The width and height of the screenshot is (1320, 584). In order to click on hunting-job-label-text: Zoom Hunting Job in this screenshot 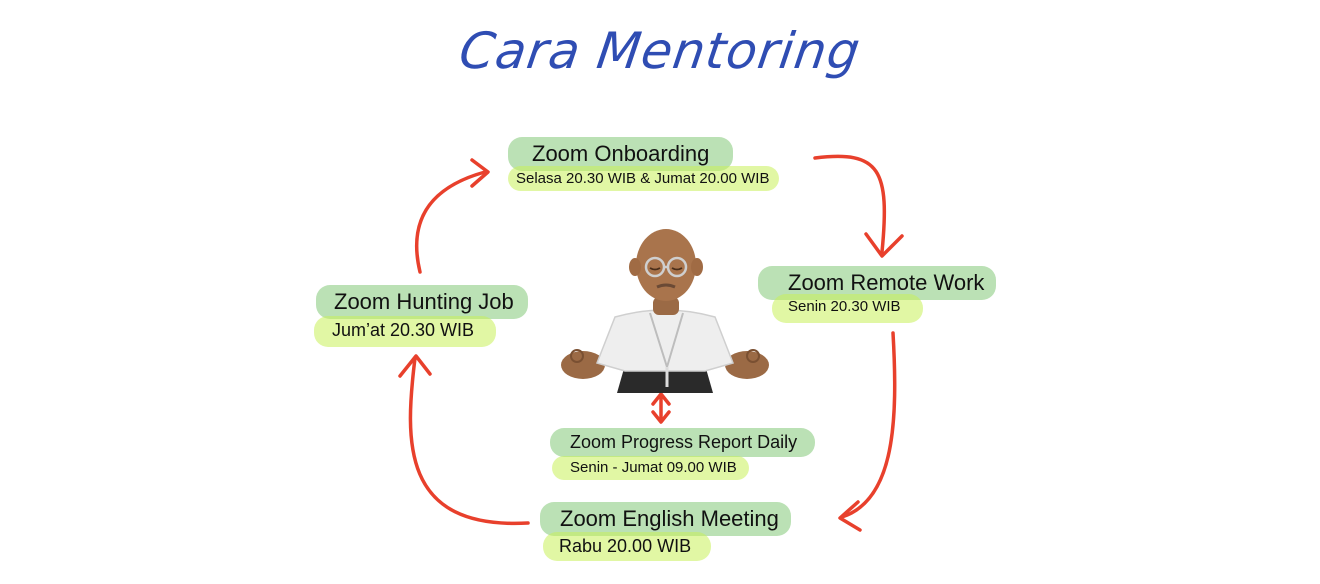, I will do `click(424, 301)`.